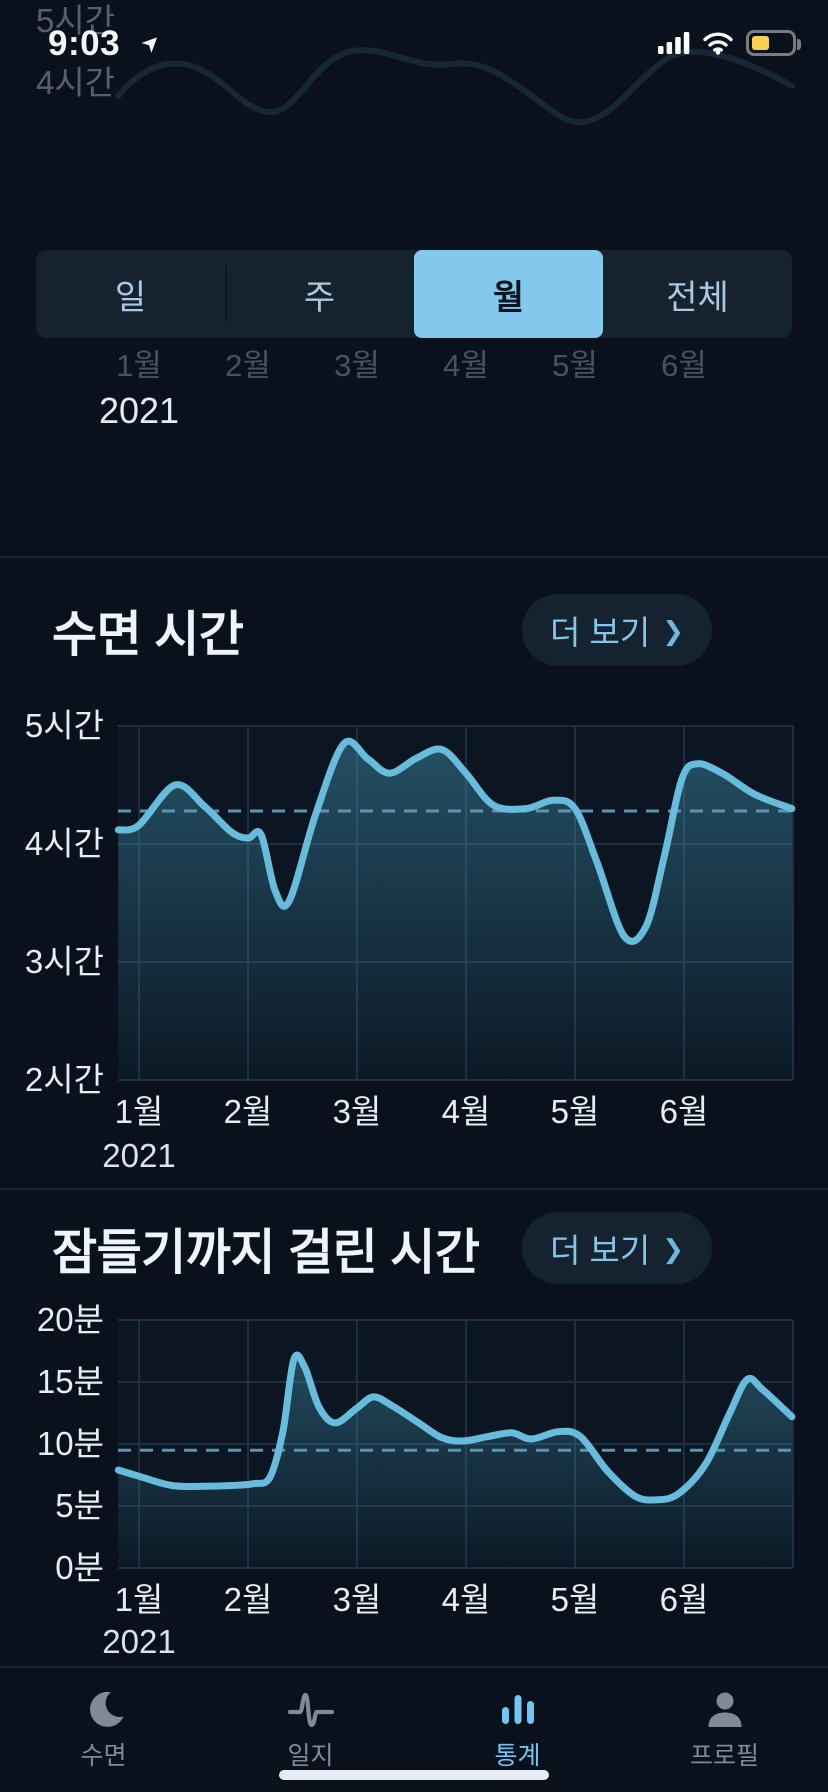 This screenshot has width=828, height=1792. What do you see at coordinates (575, 365) in the screenshot?
I see `remnant-month-label: 5월` at bounding box center [575, 365].